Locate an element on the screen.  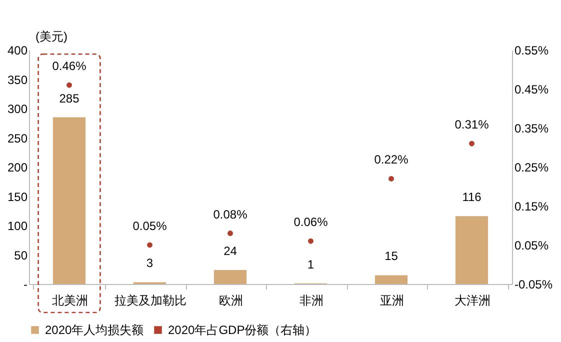
y2-tick-label: 0.15% is located at coordinates (531, 207).